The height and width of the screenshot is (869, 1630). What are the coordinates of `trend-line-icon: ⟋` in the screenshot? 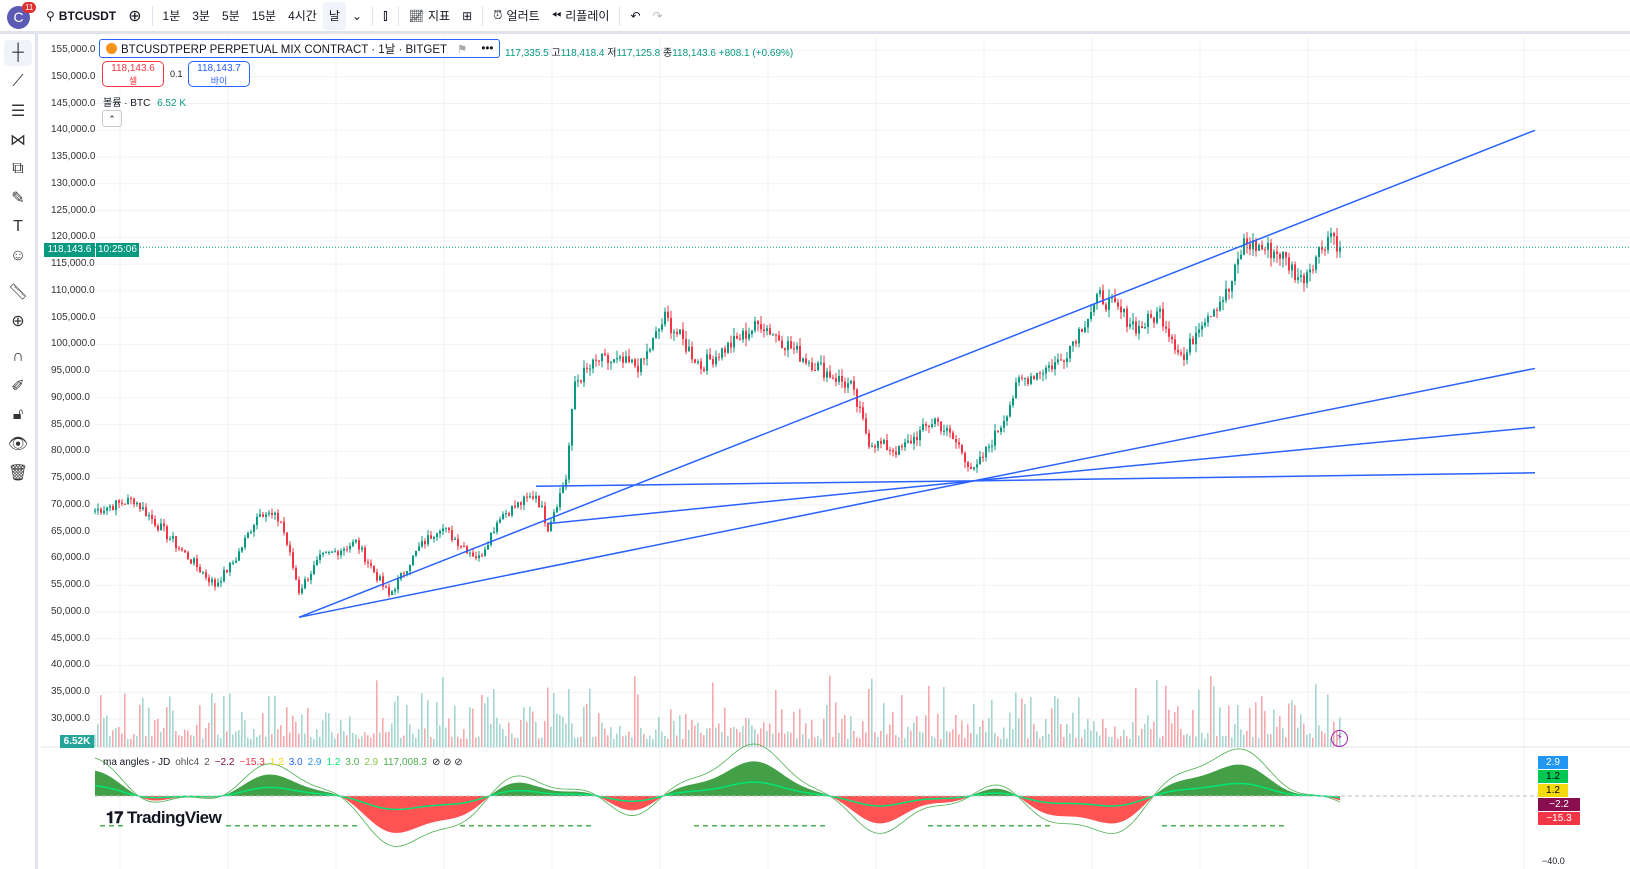 It's located at (18, 81).